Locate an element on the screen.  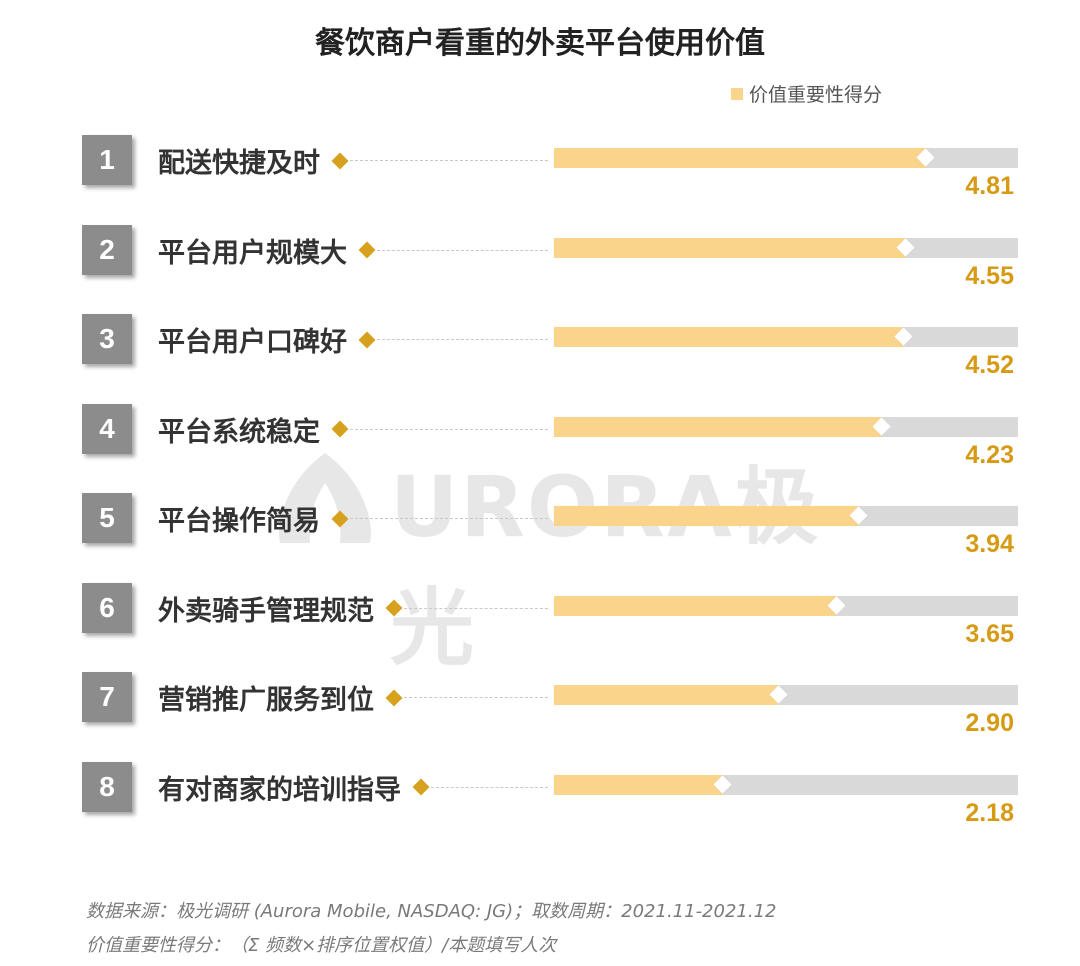
rank-badge: 5 is located at coordinates (107, 518).